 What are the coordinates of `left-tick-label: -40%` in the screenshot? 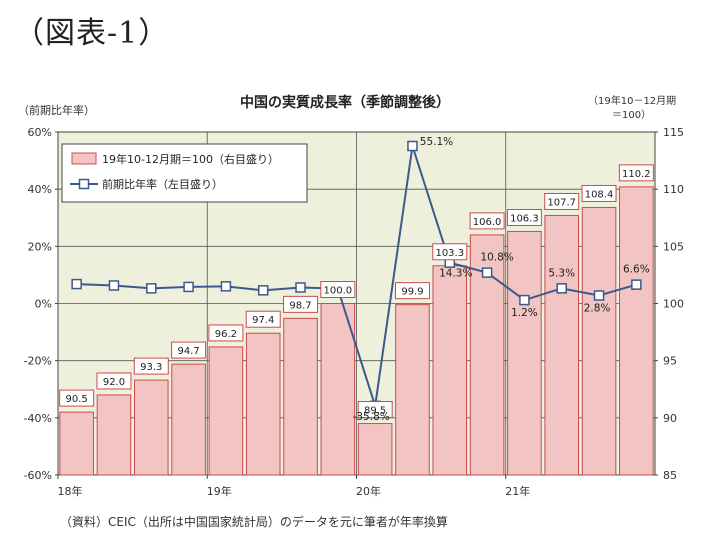 It's located at (38, 418).